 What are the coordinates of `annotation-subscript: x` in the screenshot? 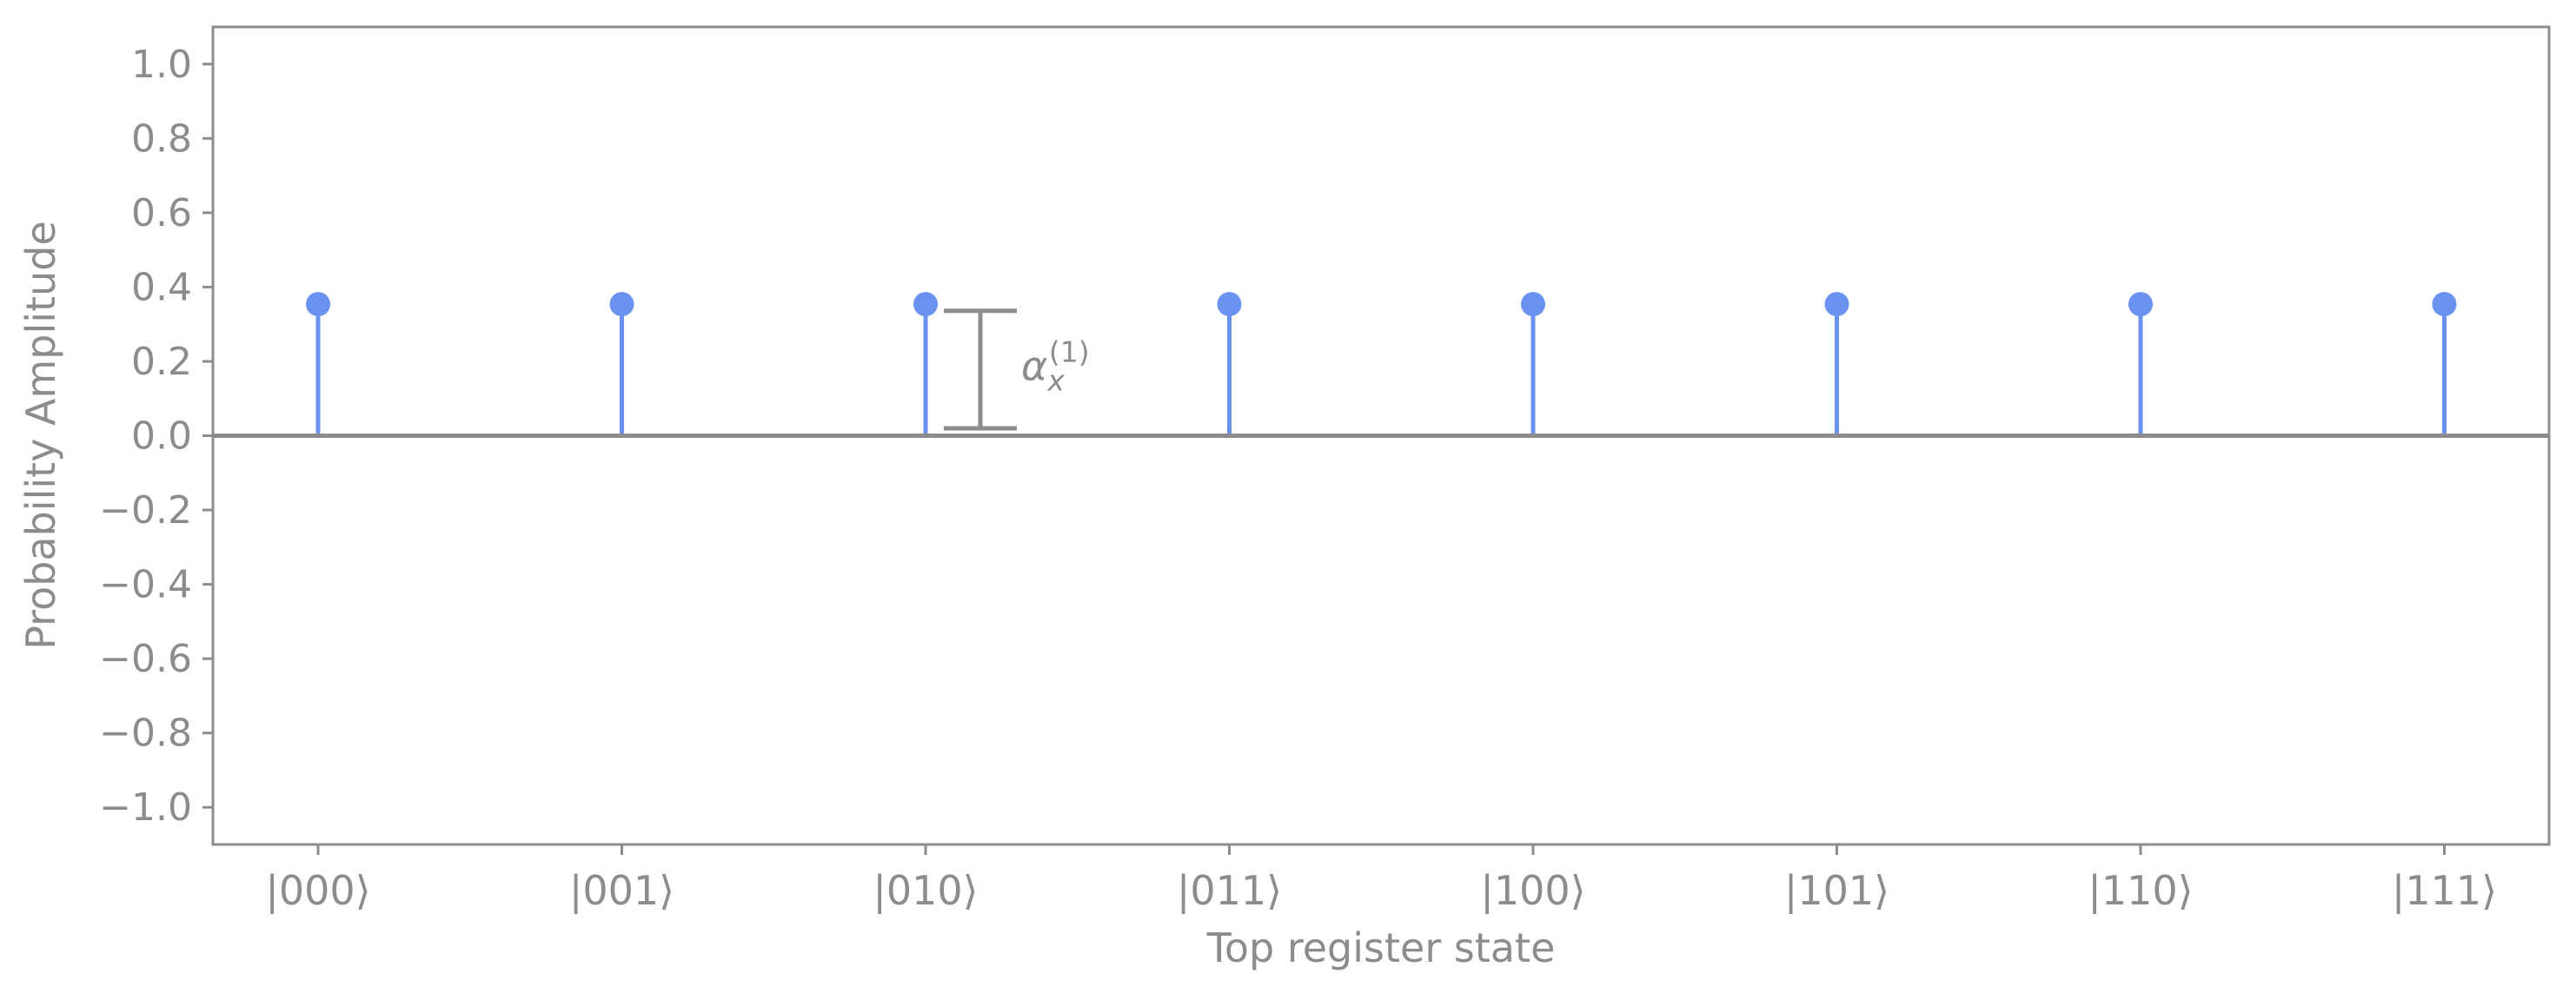 It's located at (1055, 380).